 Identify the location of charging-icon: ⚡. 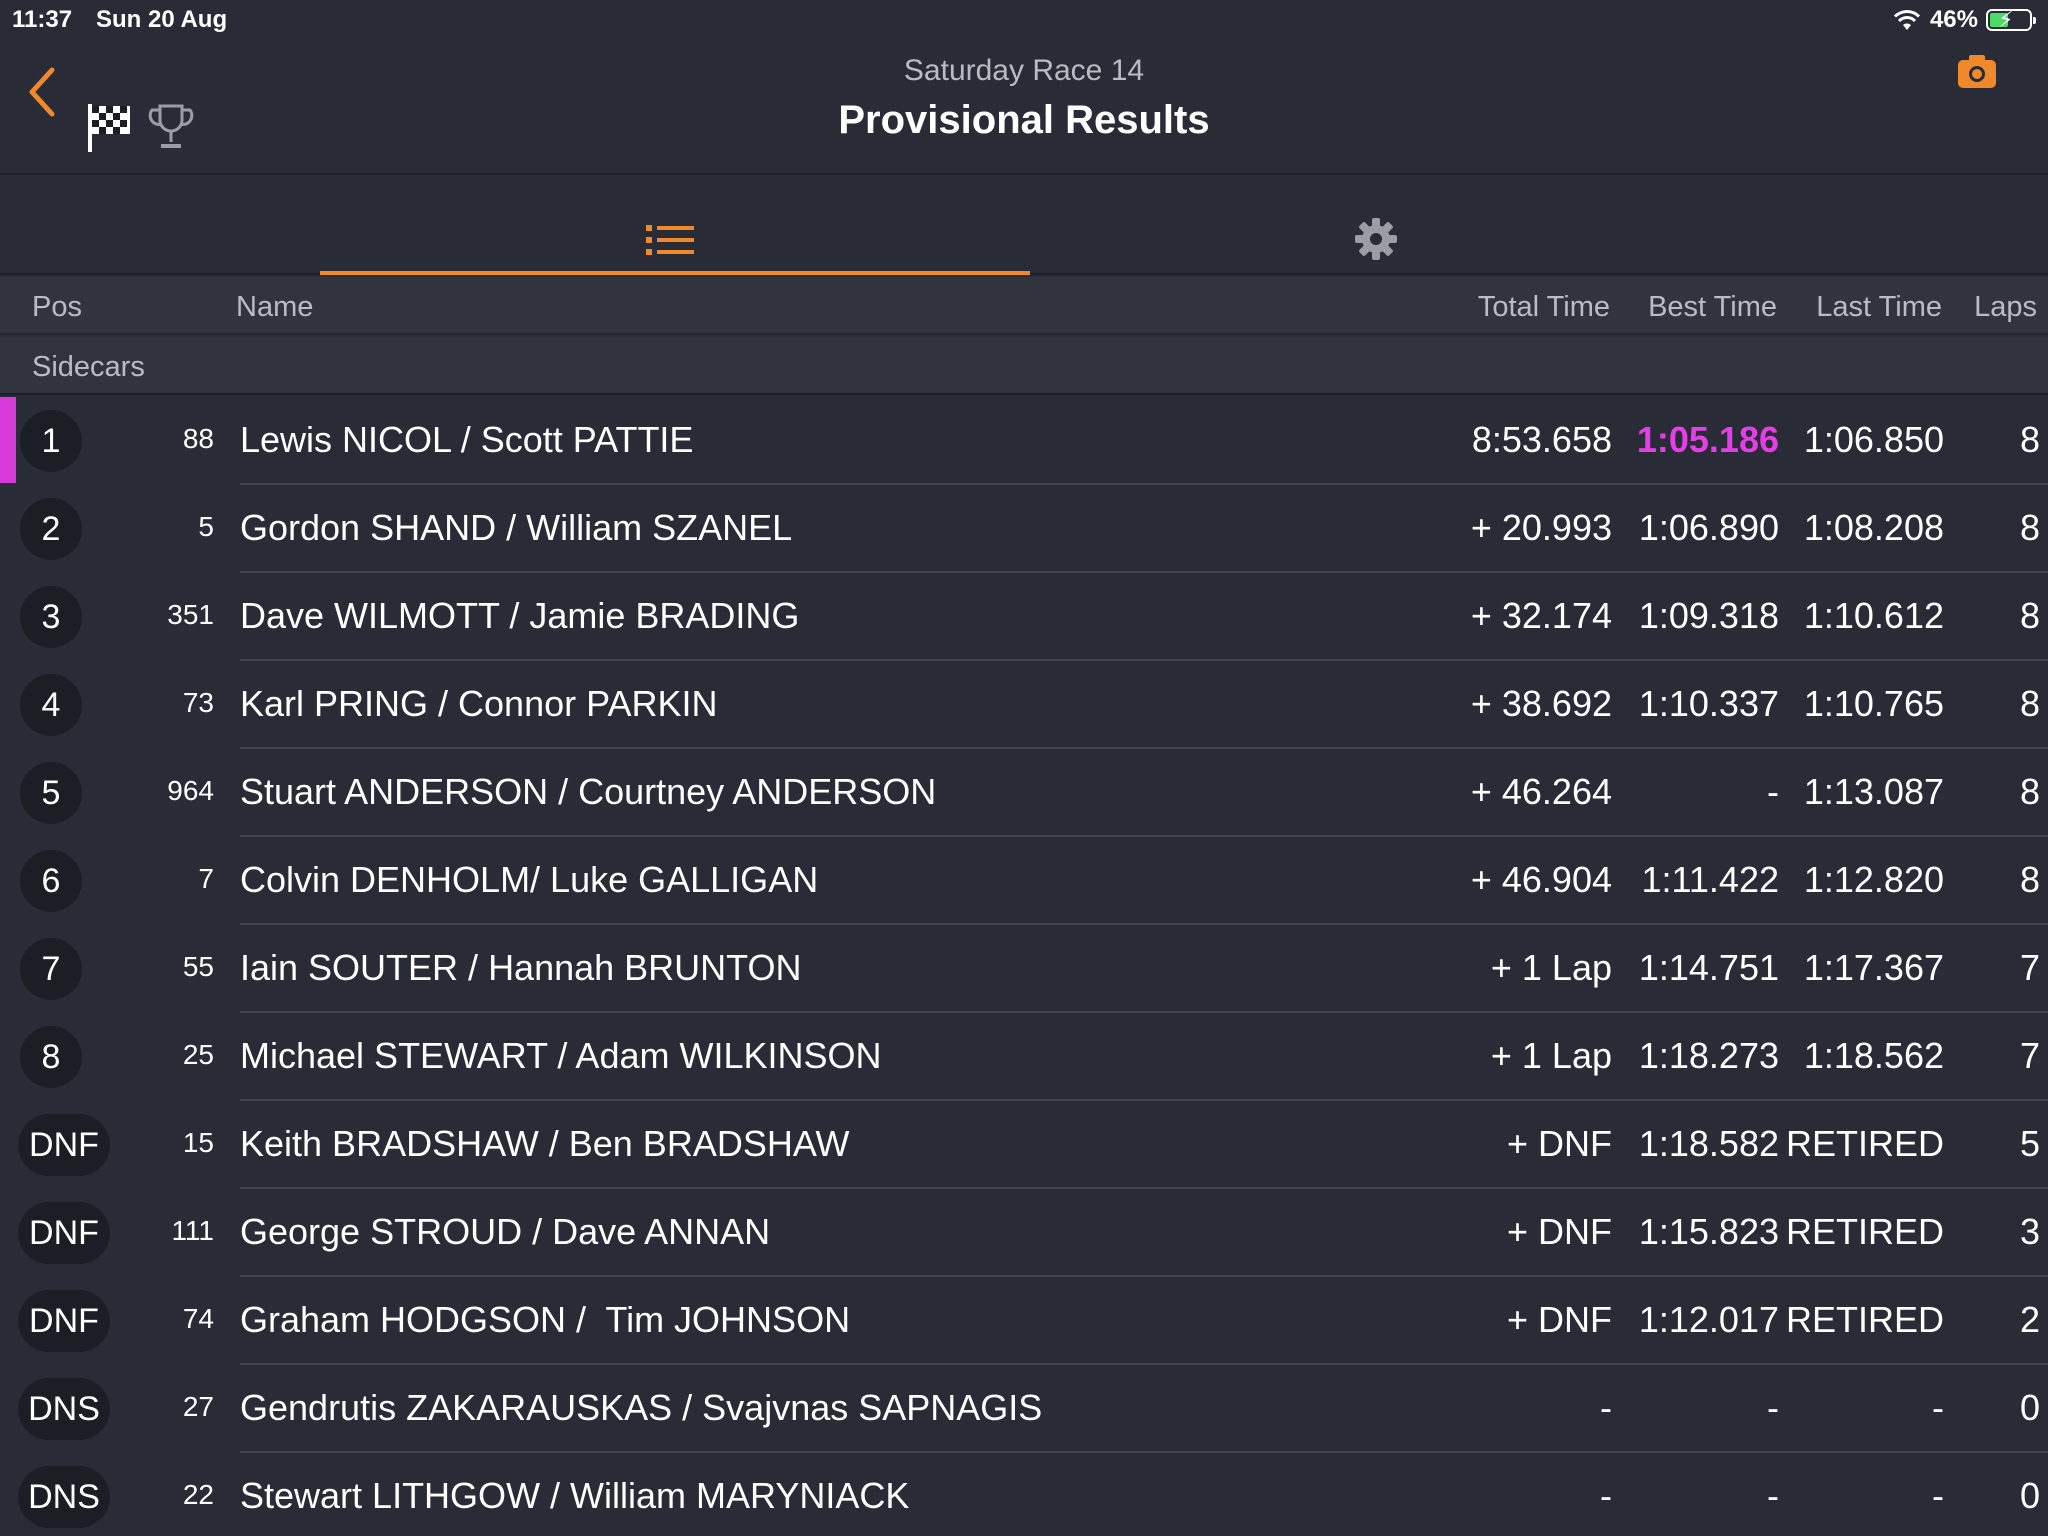
(2006, 19).